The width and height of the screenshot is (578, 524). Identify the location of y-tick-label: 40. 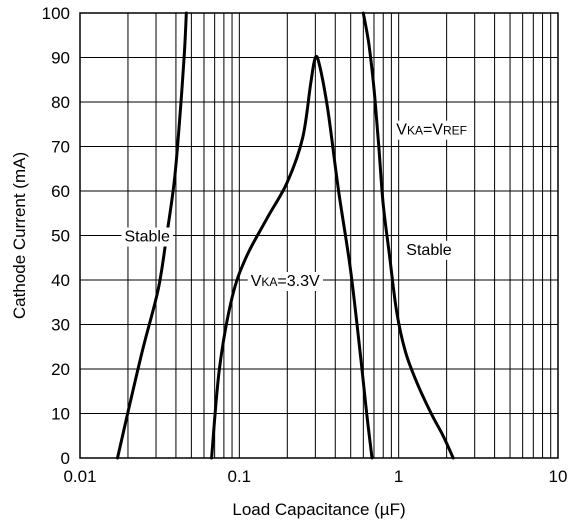
(60, 280).